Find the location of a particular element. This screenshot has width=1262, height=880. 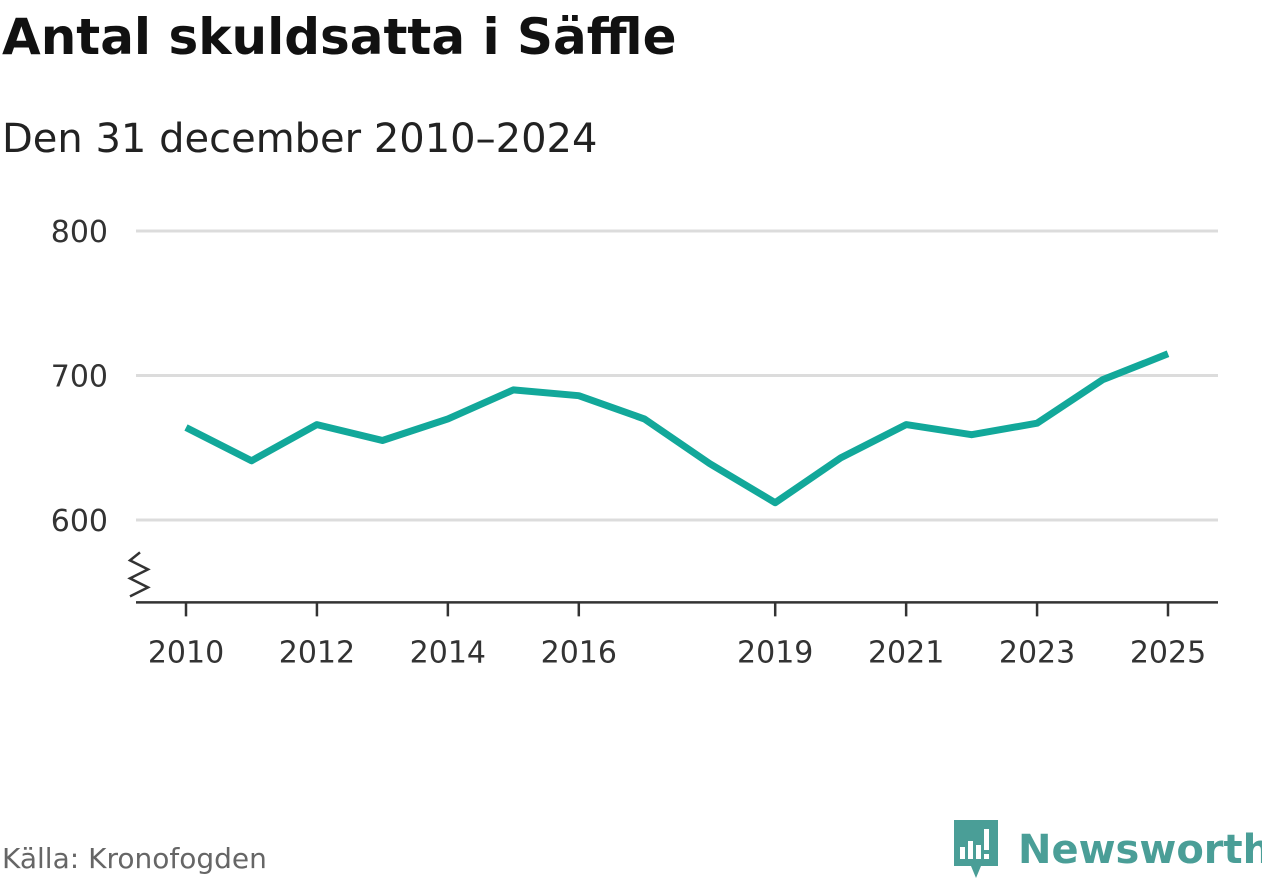

x-tick-label: 2014 is located at coordinates (448, 652).